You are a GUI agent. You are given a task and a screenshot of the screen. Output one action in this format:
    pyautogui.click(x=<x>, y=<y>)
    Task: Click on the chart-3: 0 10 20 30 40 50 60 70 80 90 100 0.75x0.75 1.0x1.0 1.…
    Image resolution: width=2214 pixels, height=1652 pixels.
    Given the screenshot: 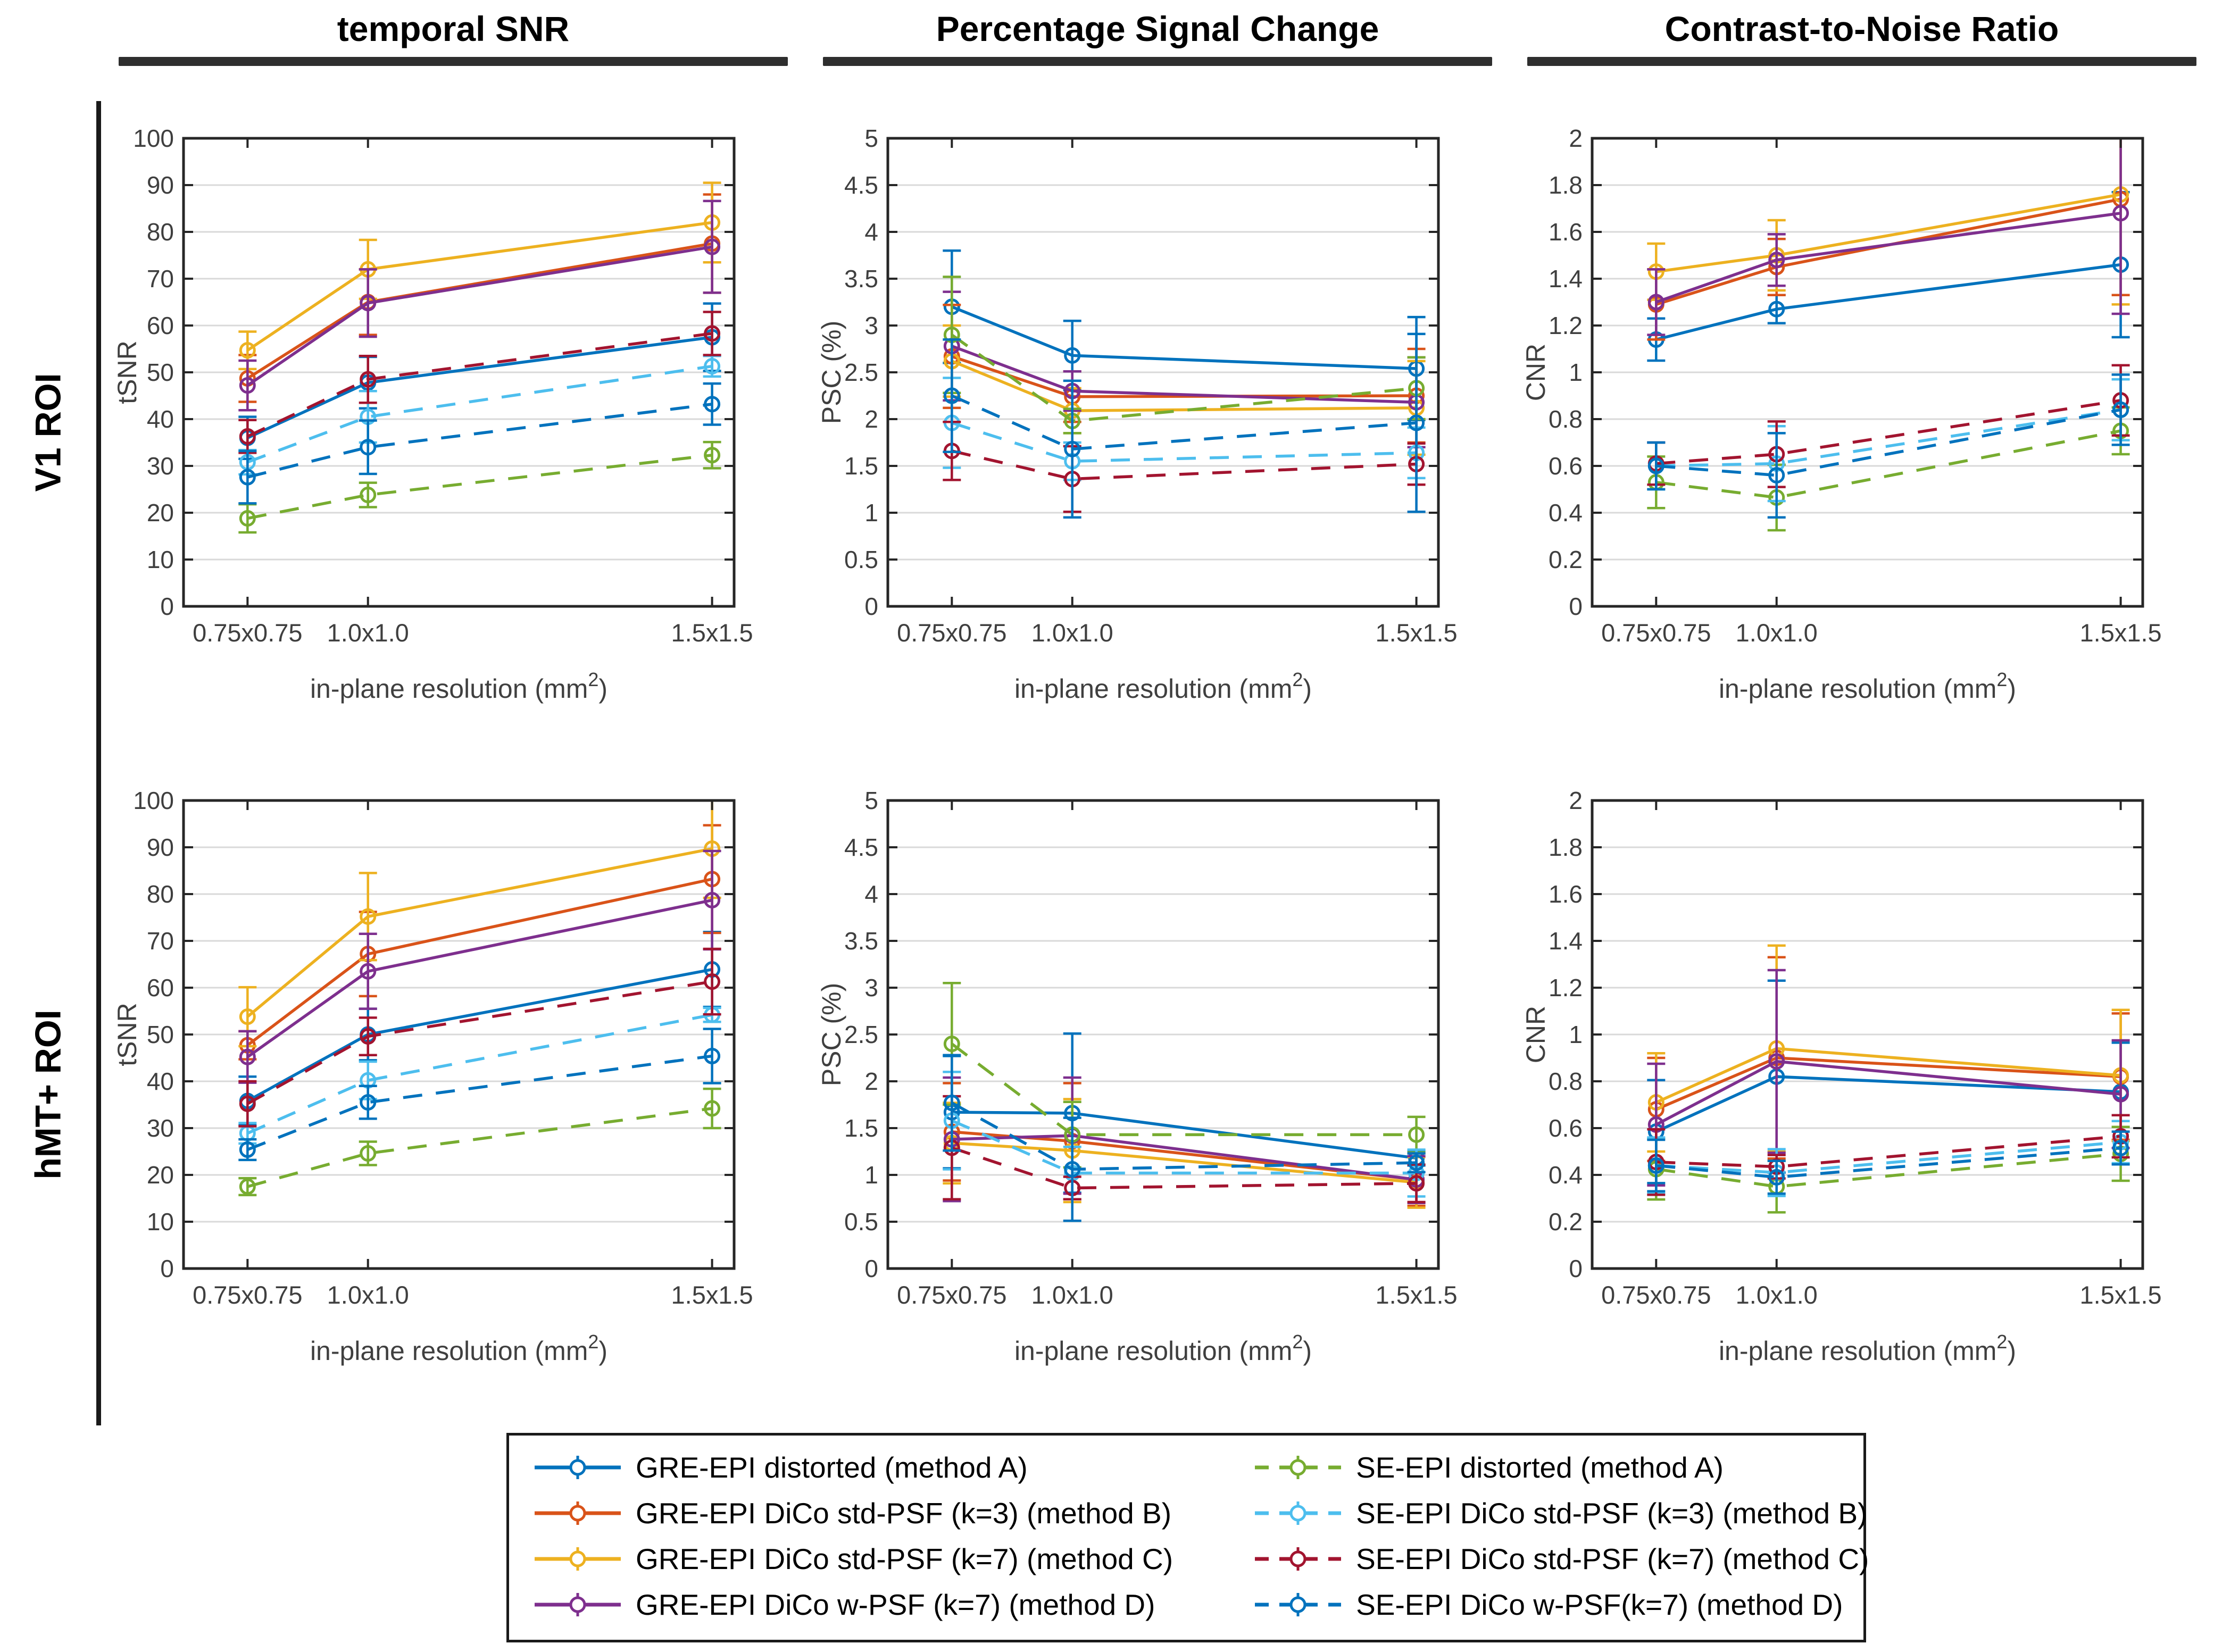 What is the action you would take?
    pyautogui.click(x=432, y=1076)
    